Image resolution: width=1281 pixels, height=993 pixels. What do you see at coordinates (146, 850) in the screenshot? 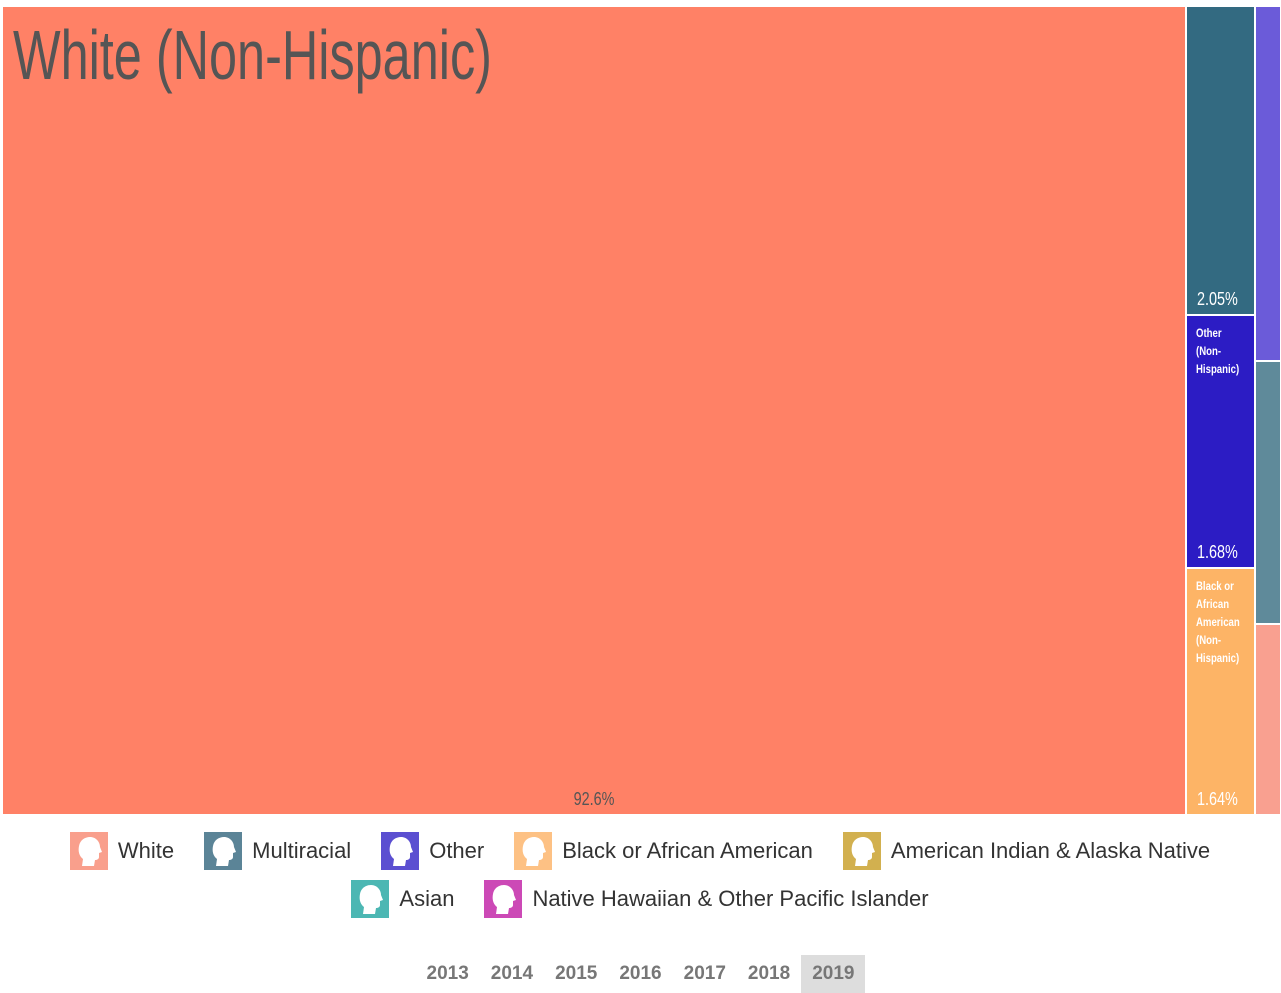
I see `legend-label: White` at bounding box center [146, 850].